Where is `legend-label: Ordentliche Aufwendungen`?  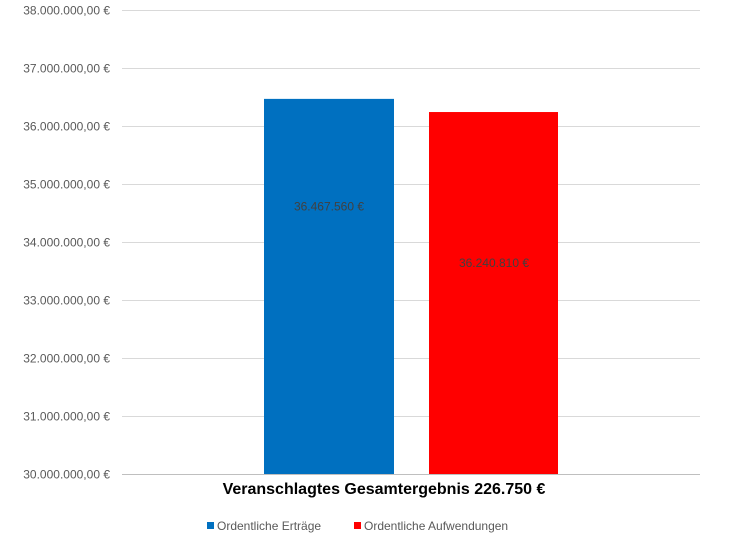
legend-label: Ordentliche Aufwendungen is located at coordinates (436, 526).